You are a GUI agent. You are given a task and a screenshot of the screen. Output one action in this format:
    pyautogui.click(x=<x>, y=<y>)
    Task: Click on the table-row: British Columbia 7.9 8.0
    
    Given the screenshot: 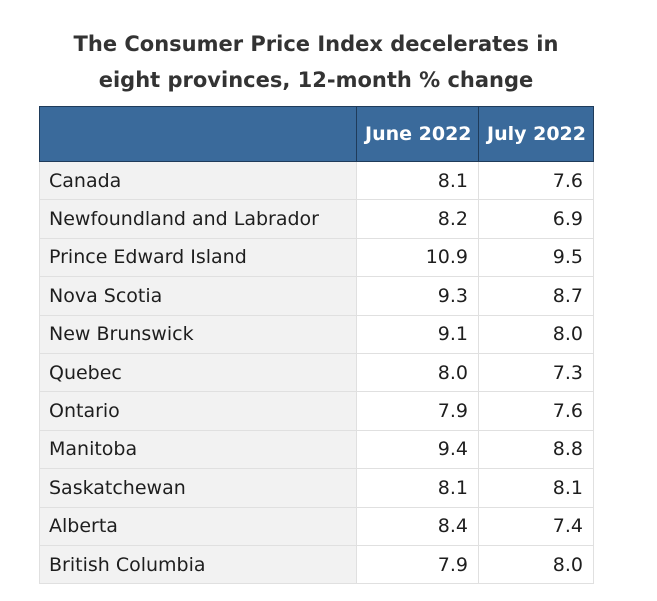 What is the action you would take?
    pyautogui.click(x=316, y=564)
    